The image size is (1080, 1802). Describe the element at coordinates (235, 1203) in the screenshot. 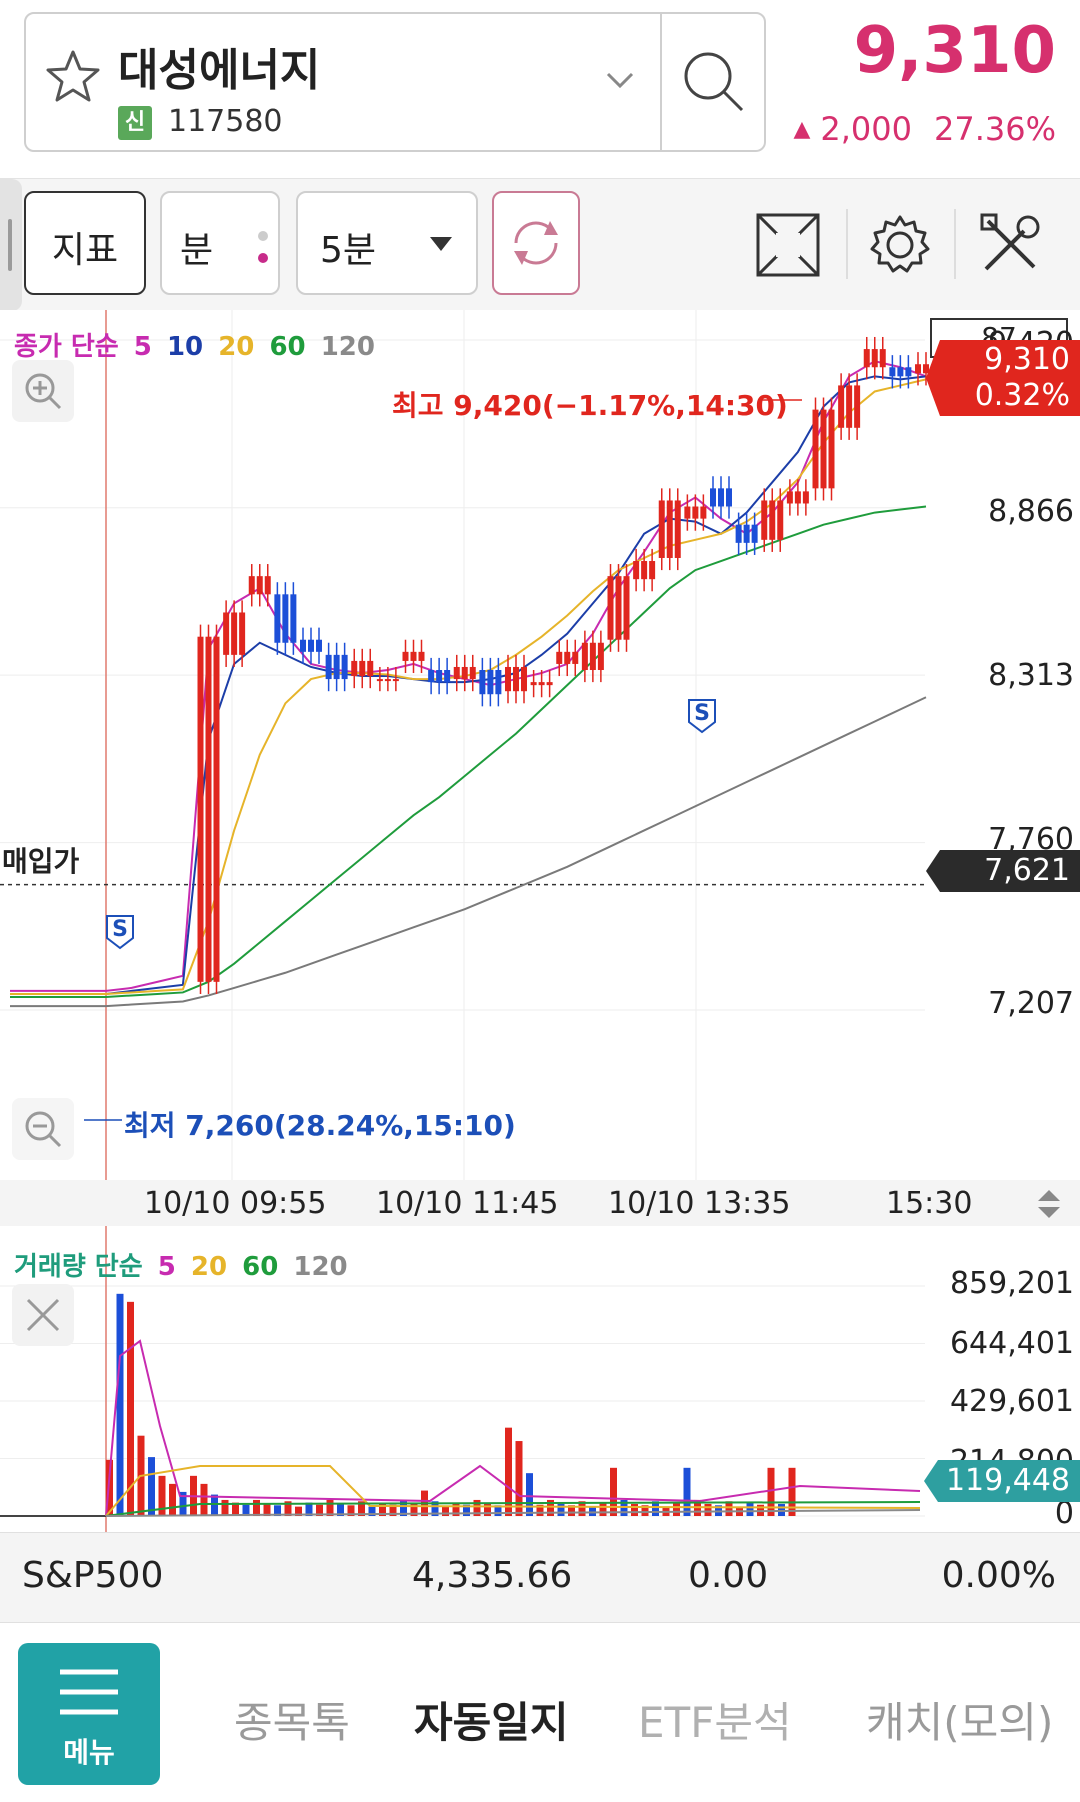

I see `time-label: 10/10 09:55` at that location.